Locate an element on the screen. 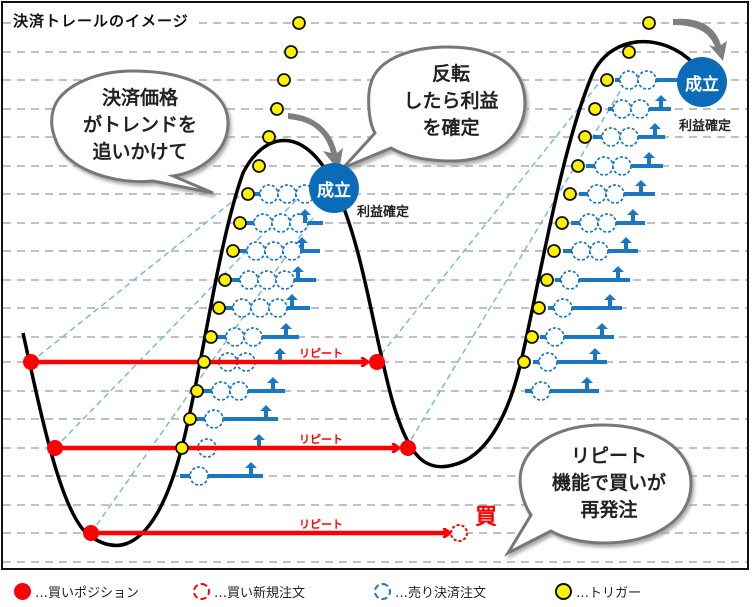 The image size is (752, 607). red-dashed-circle-icon is located at coordinates (201, 591).